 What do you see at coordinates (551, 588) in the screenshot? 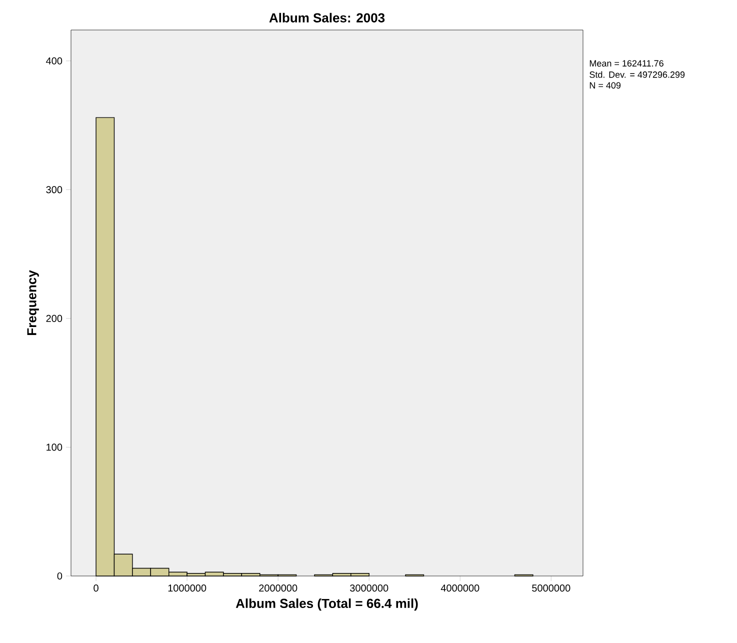
I see `x-tick-label: 5000000` at bounding box center [551, 588].